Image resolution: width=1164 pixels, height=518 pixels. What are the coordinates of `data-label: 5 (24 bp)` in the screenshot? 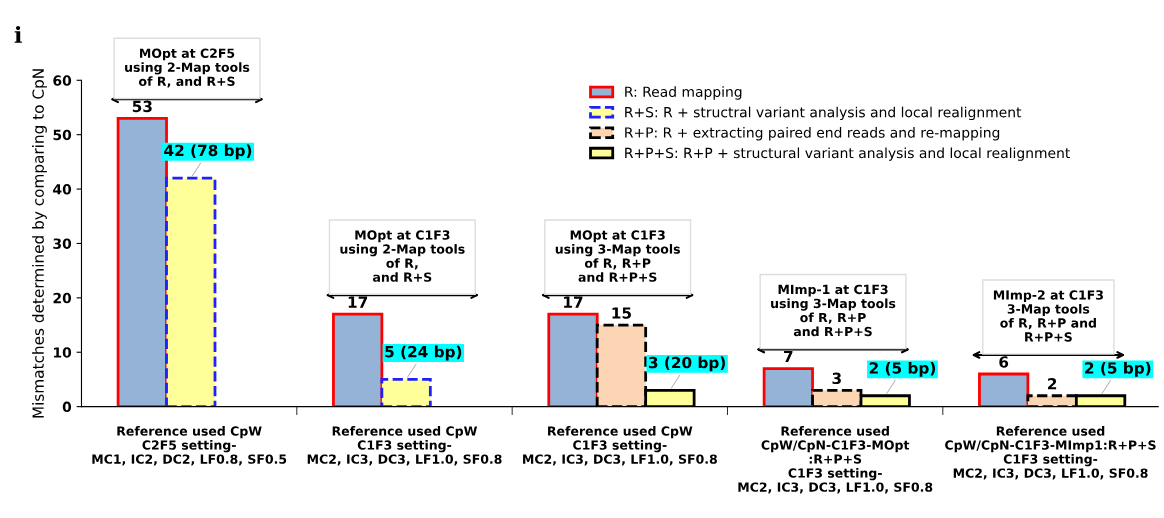 It's located at (423, 353).